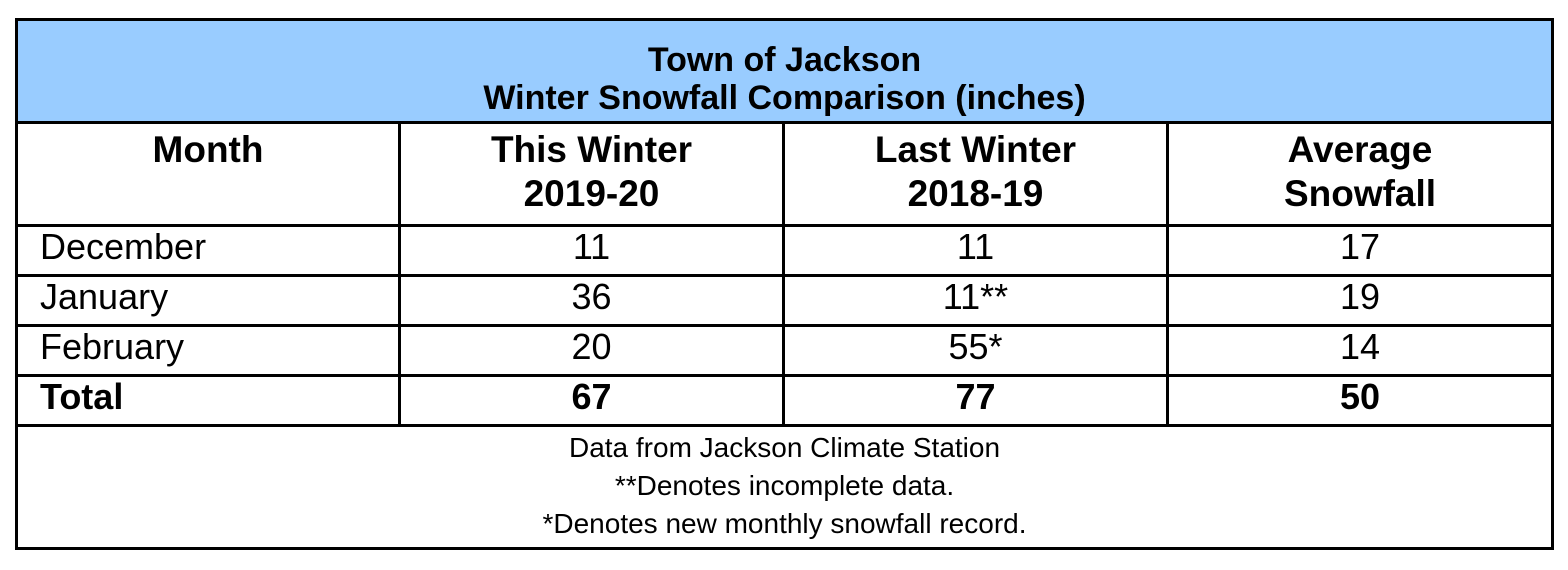 This screenshot has width=1568, height=570. What do you see at coordinates (208, 300) in the screenshot?
I see `cell-month: January` at bounding box center [208, 300].